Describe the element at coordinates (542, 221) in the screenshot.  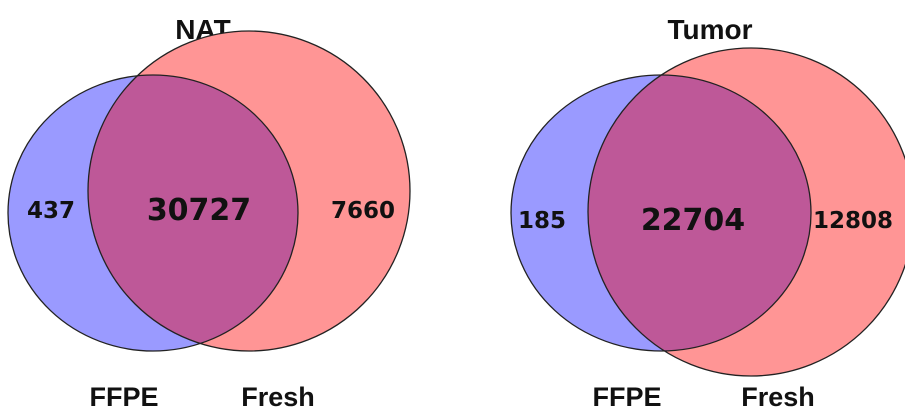
I see `ffpe-only-count: 185` at that location.